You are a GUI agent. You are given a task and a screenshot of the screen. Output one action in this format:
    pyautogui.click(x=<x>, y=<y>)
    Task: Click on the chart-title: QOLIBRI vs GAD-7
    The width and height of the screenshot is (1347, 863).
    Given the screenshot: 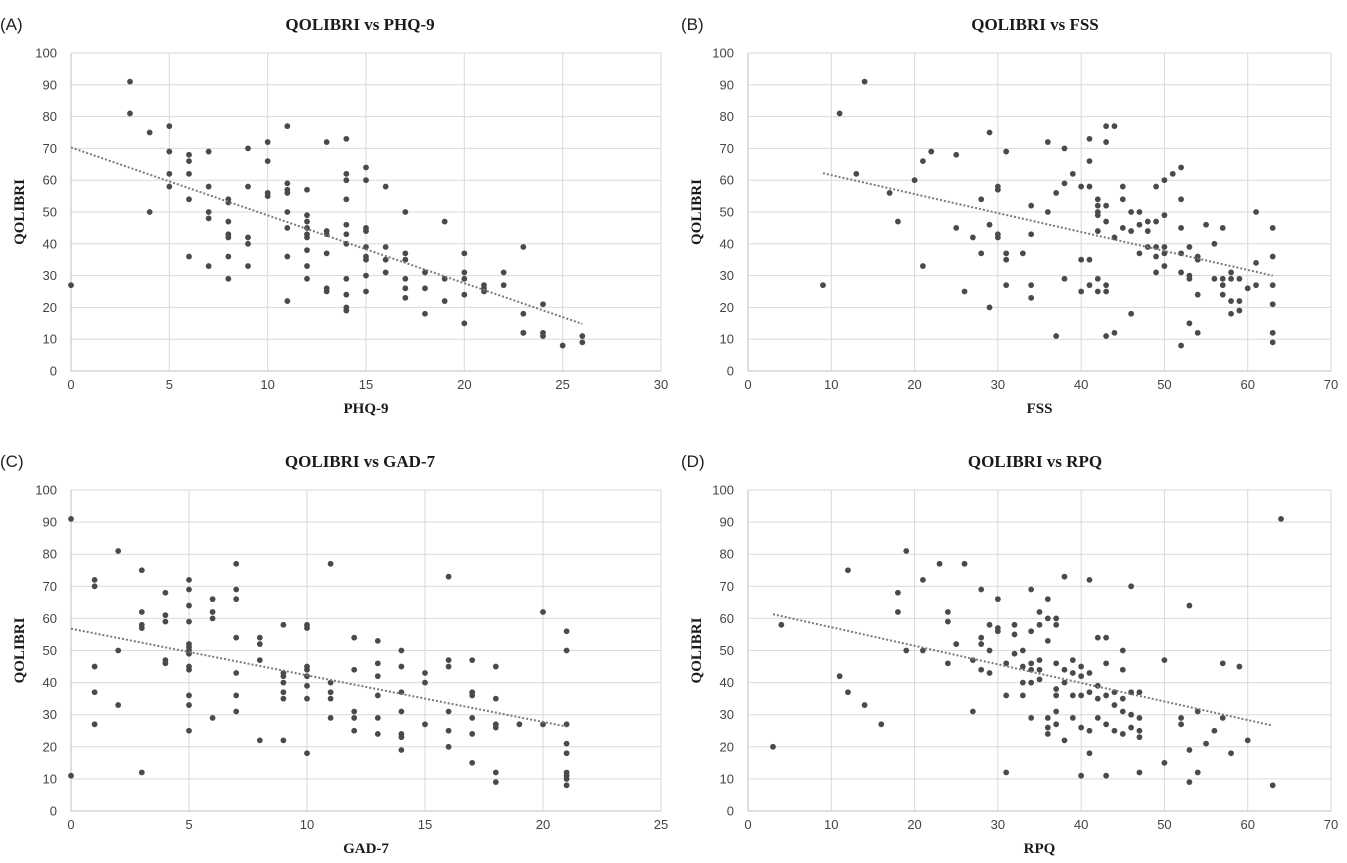 What is the action you would take?
    pyautogui.click(x=360, y=461)
    